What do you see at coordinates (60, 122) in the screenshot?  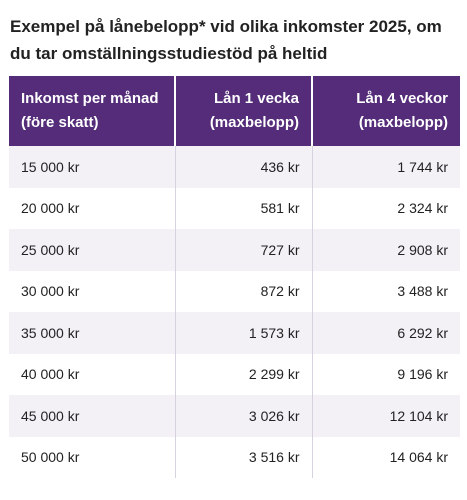 I see `header-income-line-2: (före skatt)` at bounding box center [60, 122].